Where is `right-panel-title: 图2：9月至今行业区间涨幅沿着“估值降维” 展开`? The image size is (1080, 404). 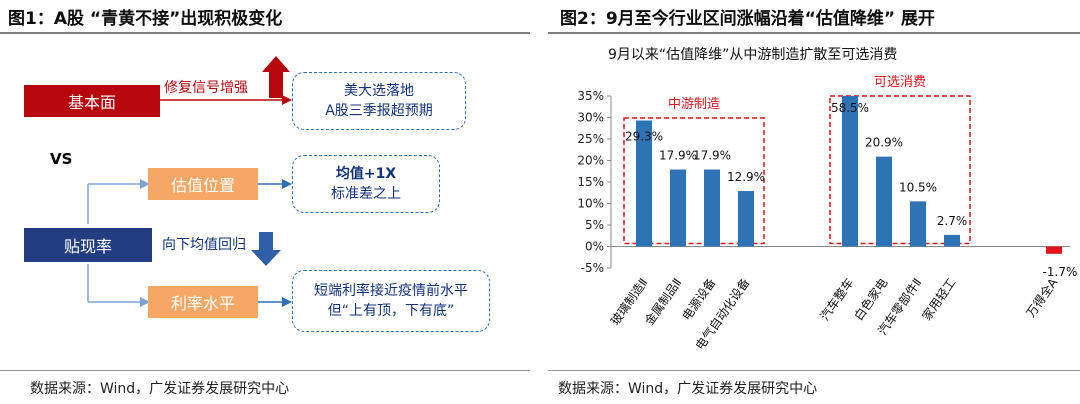 right-panel-title: 图2：9月至今行业区间涨幅沿着“估值降维” 展开 is located at coordinates (747, 19).